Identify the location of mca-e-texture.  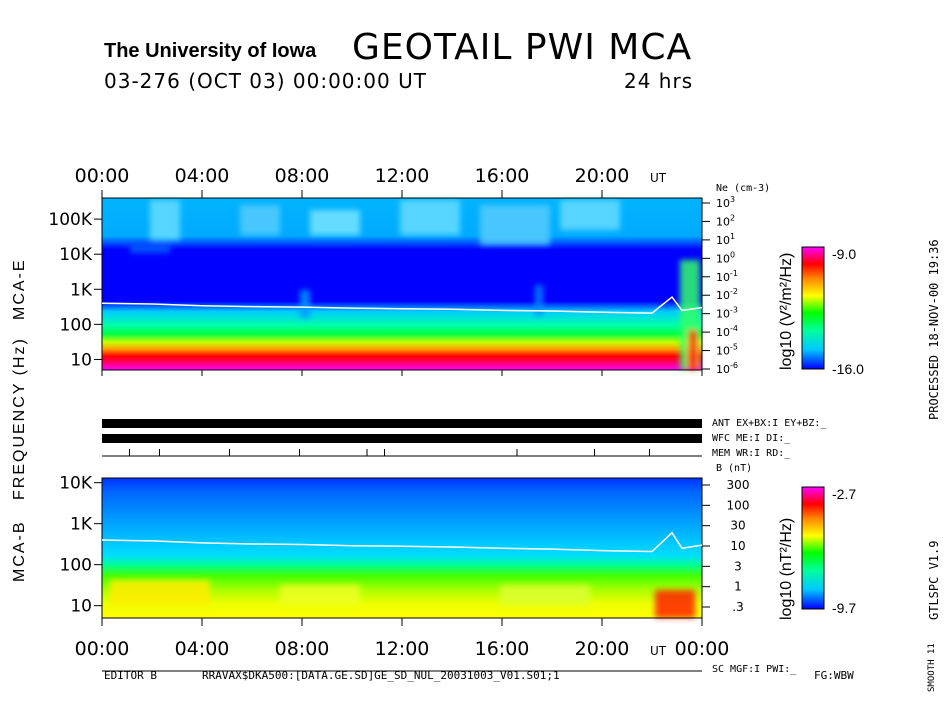
(415, 285).